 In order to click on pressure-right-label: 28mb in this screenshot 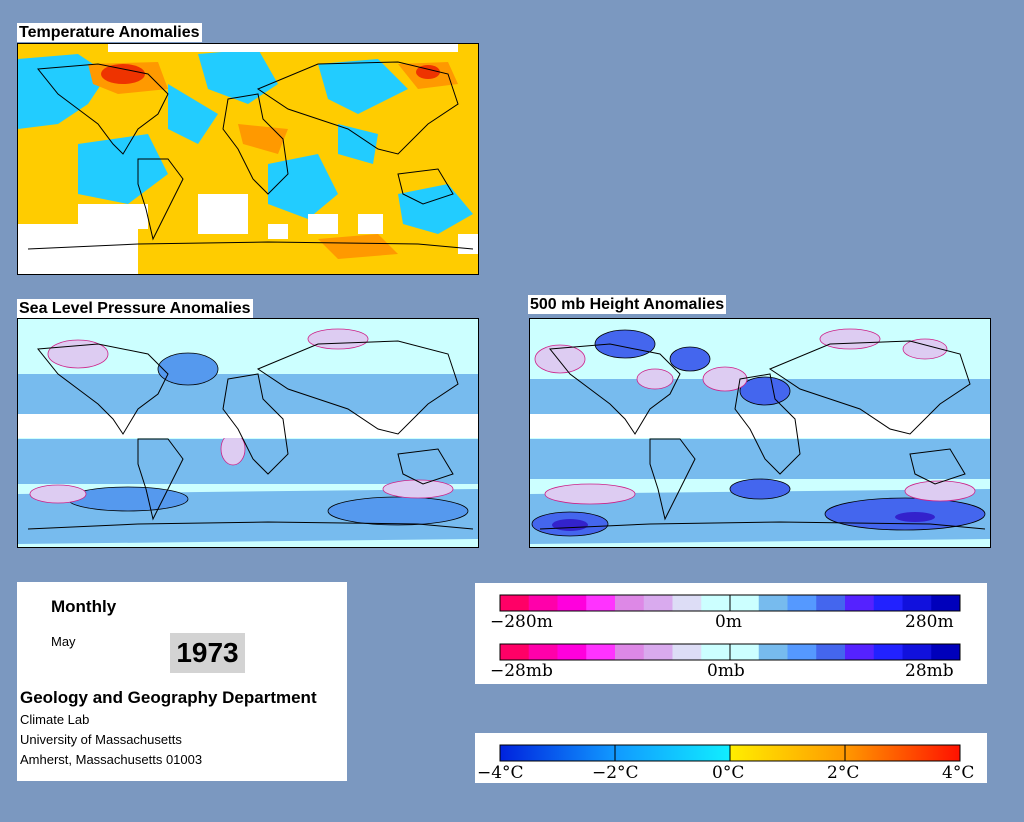, I will do `click(929, 671)`.